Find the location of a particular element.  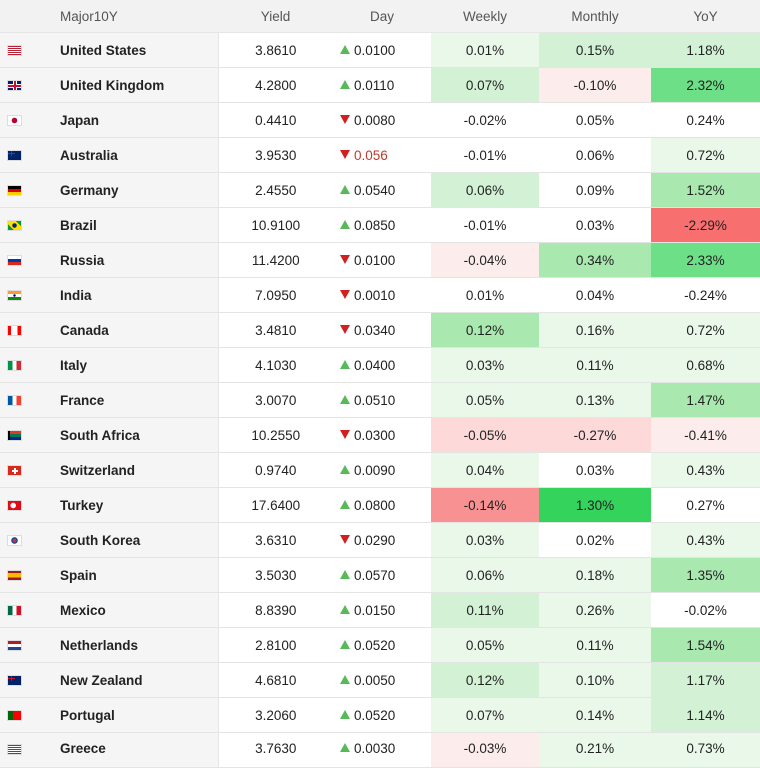

flag-br-icon is located at coordinates (14, 226).